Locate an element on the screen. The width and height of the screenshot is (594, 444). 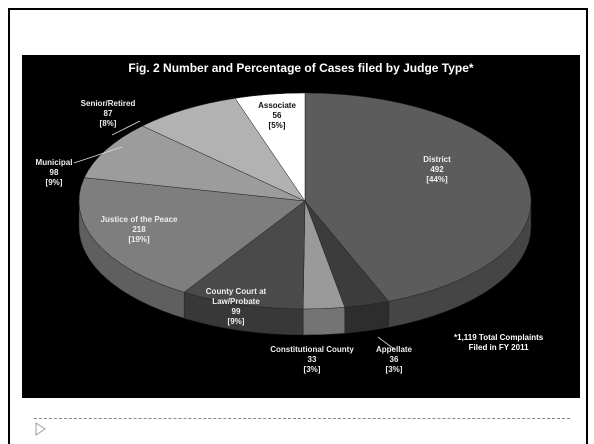
slice-percent: [19%] is located at coordinates (139, 239).